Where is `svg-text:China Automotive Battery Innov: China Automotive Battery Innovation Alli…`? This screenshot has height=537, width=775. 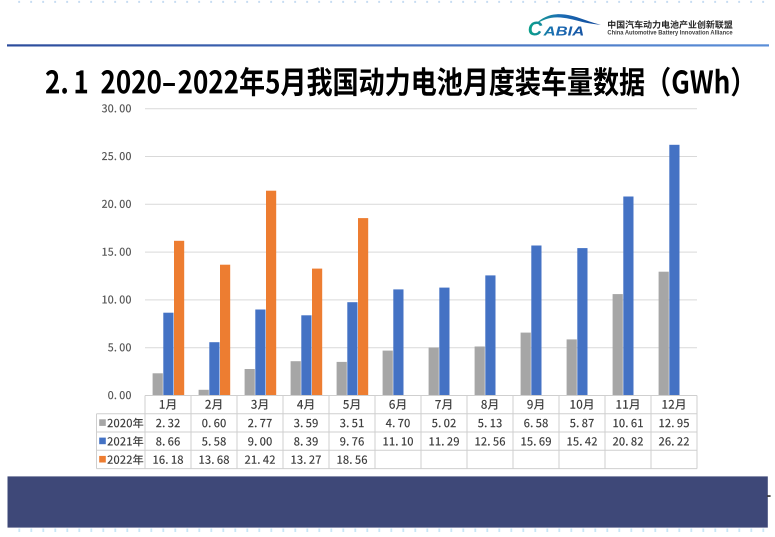 svg-text:China Automotive Battery Innov: China Automotive Battery Innovation Alli… is located at coordinates (670, 33).